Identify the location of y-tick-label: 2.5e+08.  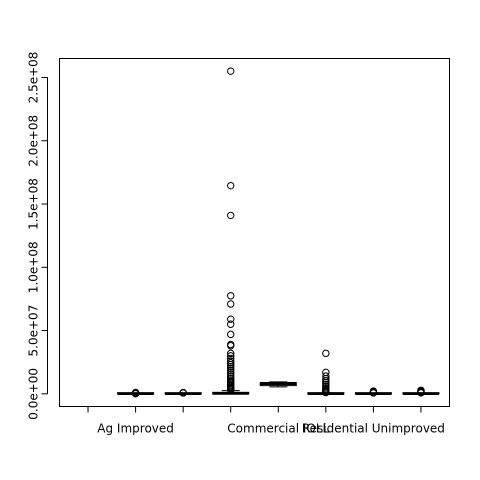
(34, 78).